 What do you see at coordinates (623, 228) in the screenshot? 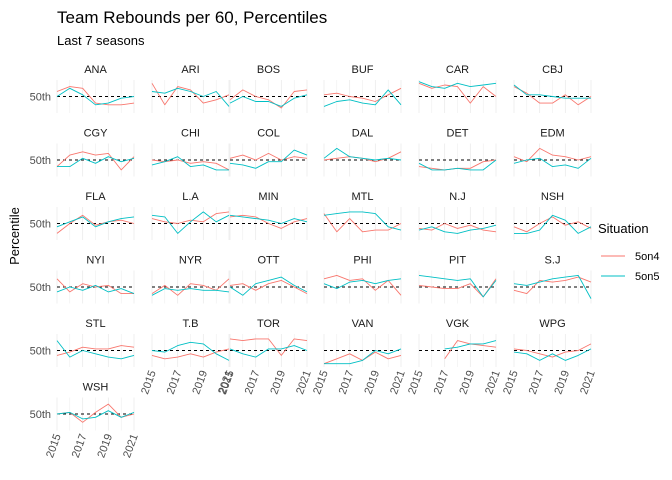
I see `legend-title: Situation` at bounding box center [623, 228].